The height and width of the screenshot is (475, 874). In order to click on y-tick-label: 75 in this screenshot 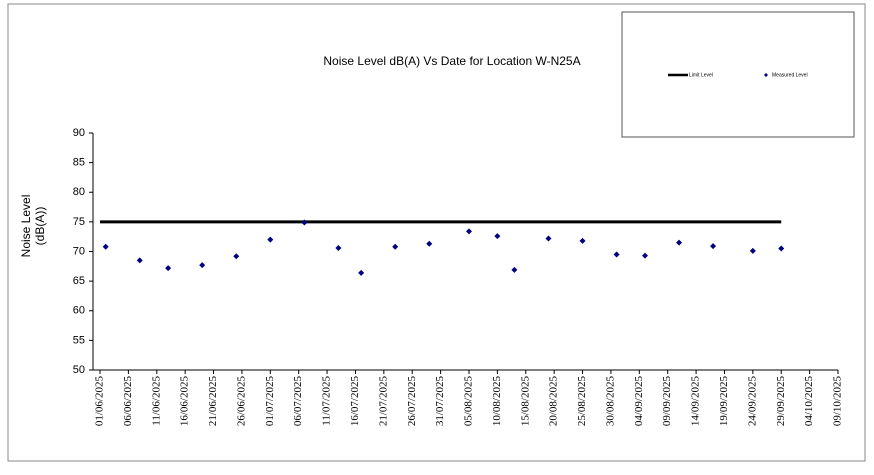, I will do `click(79, 222)`.